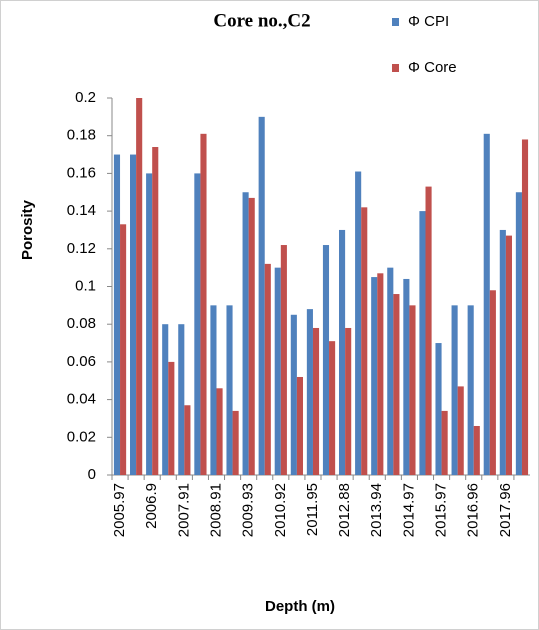  What do you see at coordinates (81, 323) in the screenshot?
I see `y-tick-label: 0.08` at bounding box center [81, 323].